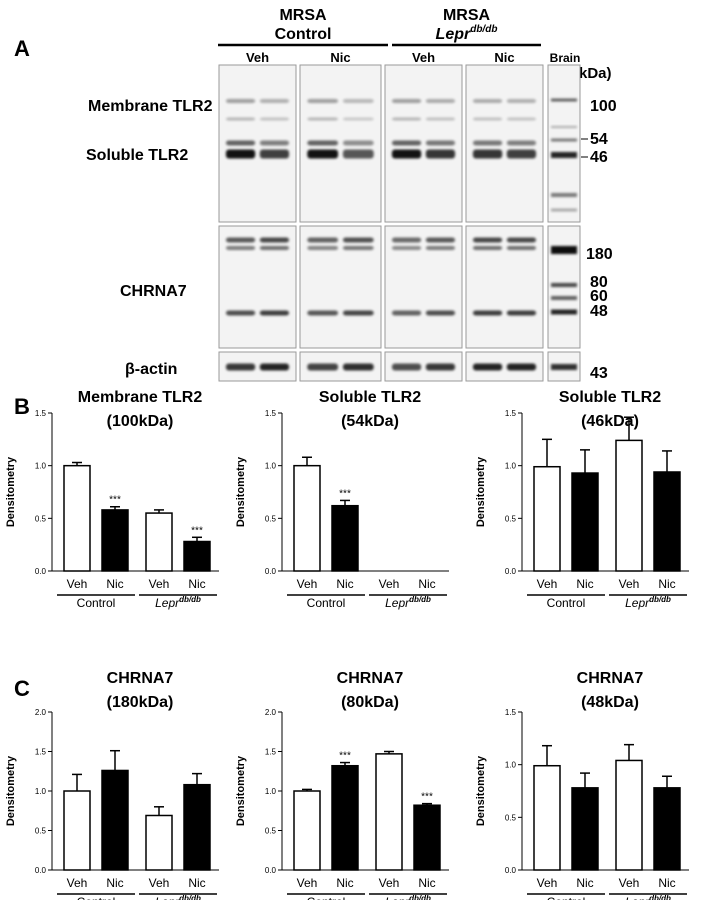  What do you see at coordinates (22, 406) in the screenshot?
I see `label: B` at bounding box center [22, 406].